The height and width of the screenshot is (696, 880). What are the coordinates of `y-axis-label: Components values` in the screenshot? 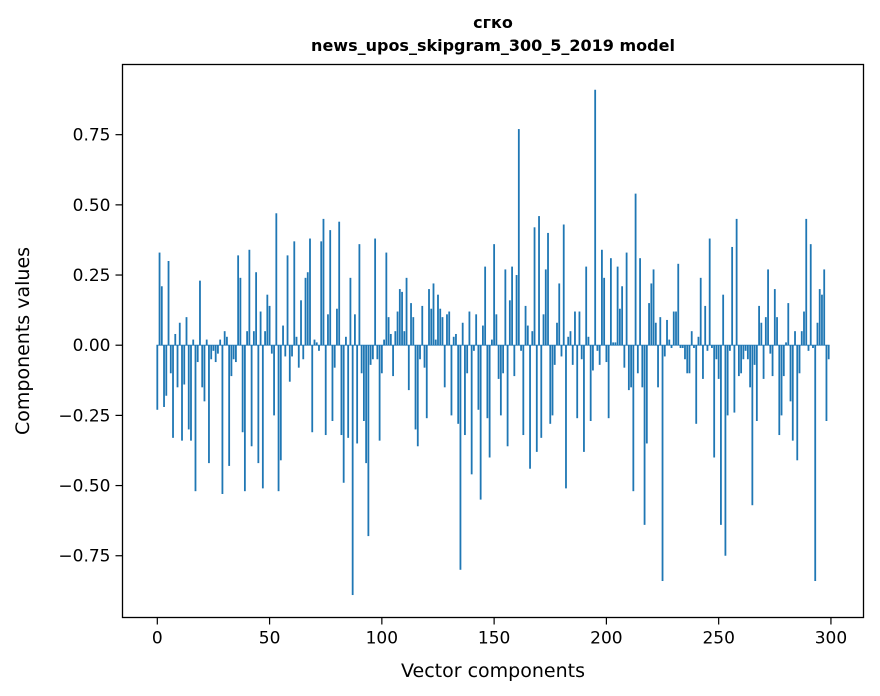 It's located at (23, 341).